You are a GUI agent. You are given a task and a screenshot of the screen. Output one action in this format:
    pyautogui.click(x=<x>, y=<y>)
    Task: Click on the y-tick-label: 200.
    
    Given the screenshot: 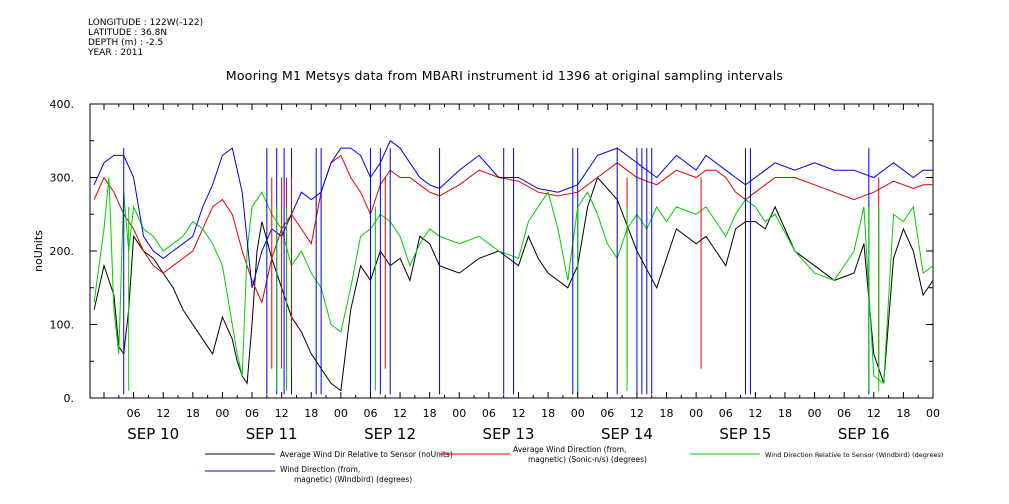 What is the action you would take?
    pyautogui.click(x=62, y=251)
    